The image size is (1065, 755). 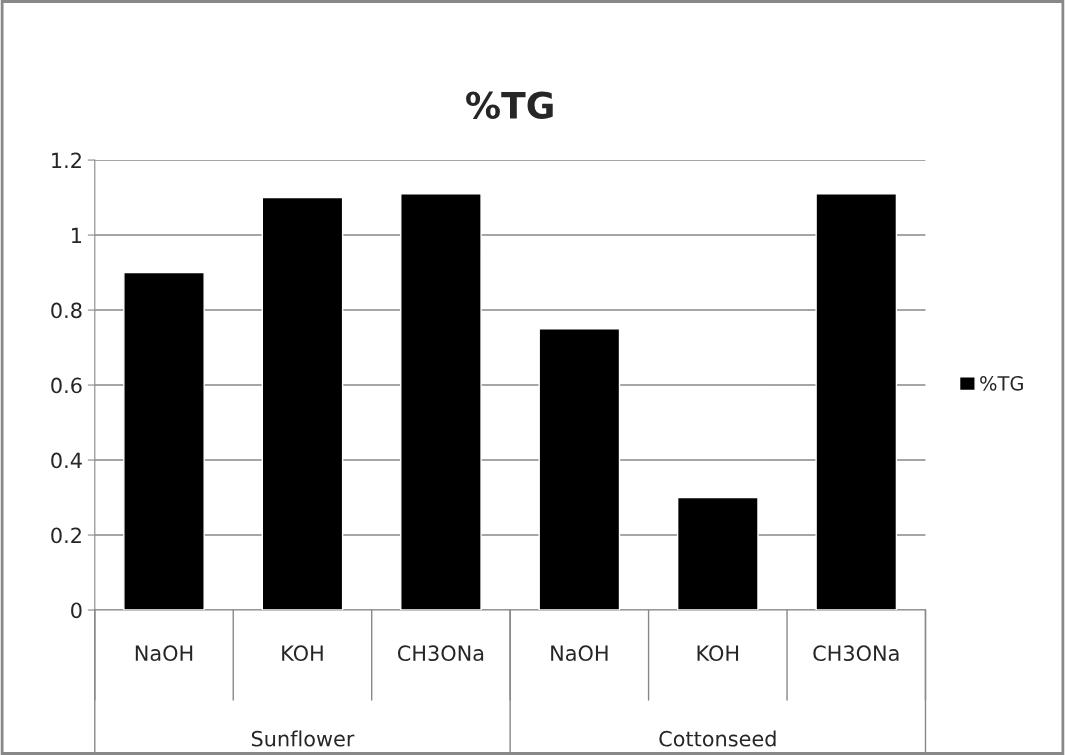 What do you see at coordinates (77, 235) in the screenshot?
I see `y-tick-label: 1` at bounding box center [77, 235].